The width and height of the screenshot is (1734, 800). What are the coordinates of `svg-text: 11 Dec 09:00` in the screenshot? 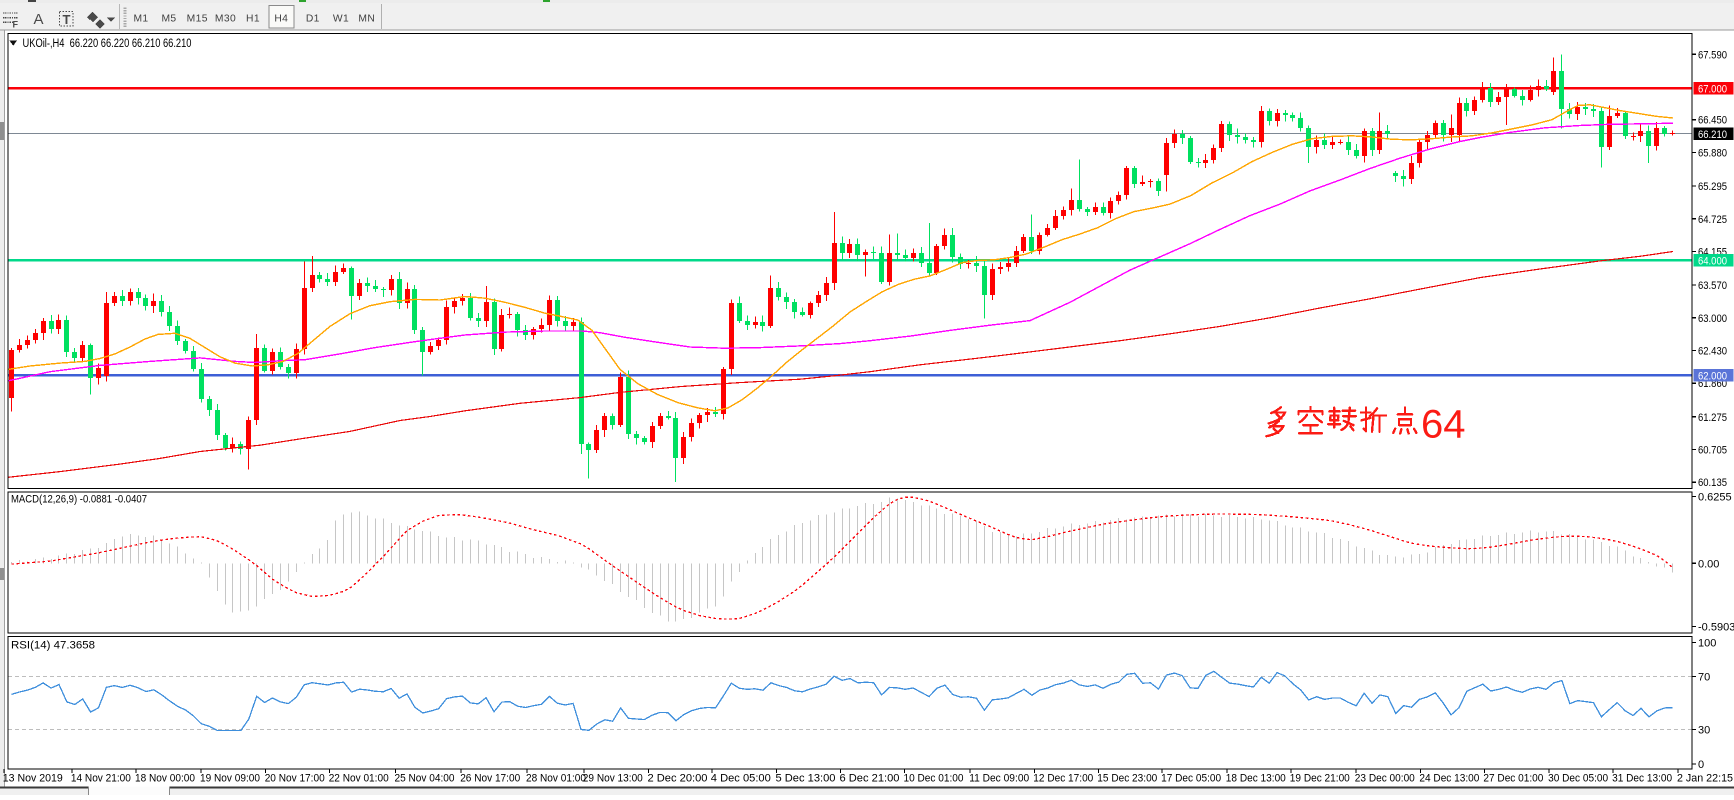 It's located at (999, 779).